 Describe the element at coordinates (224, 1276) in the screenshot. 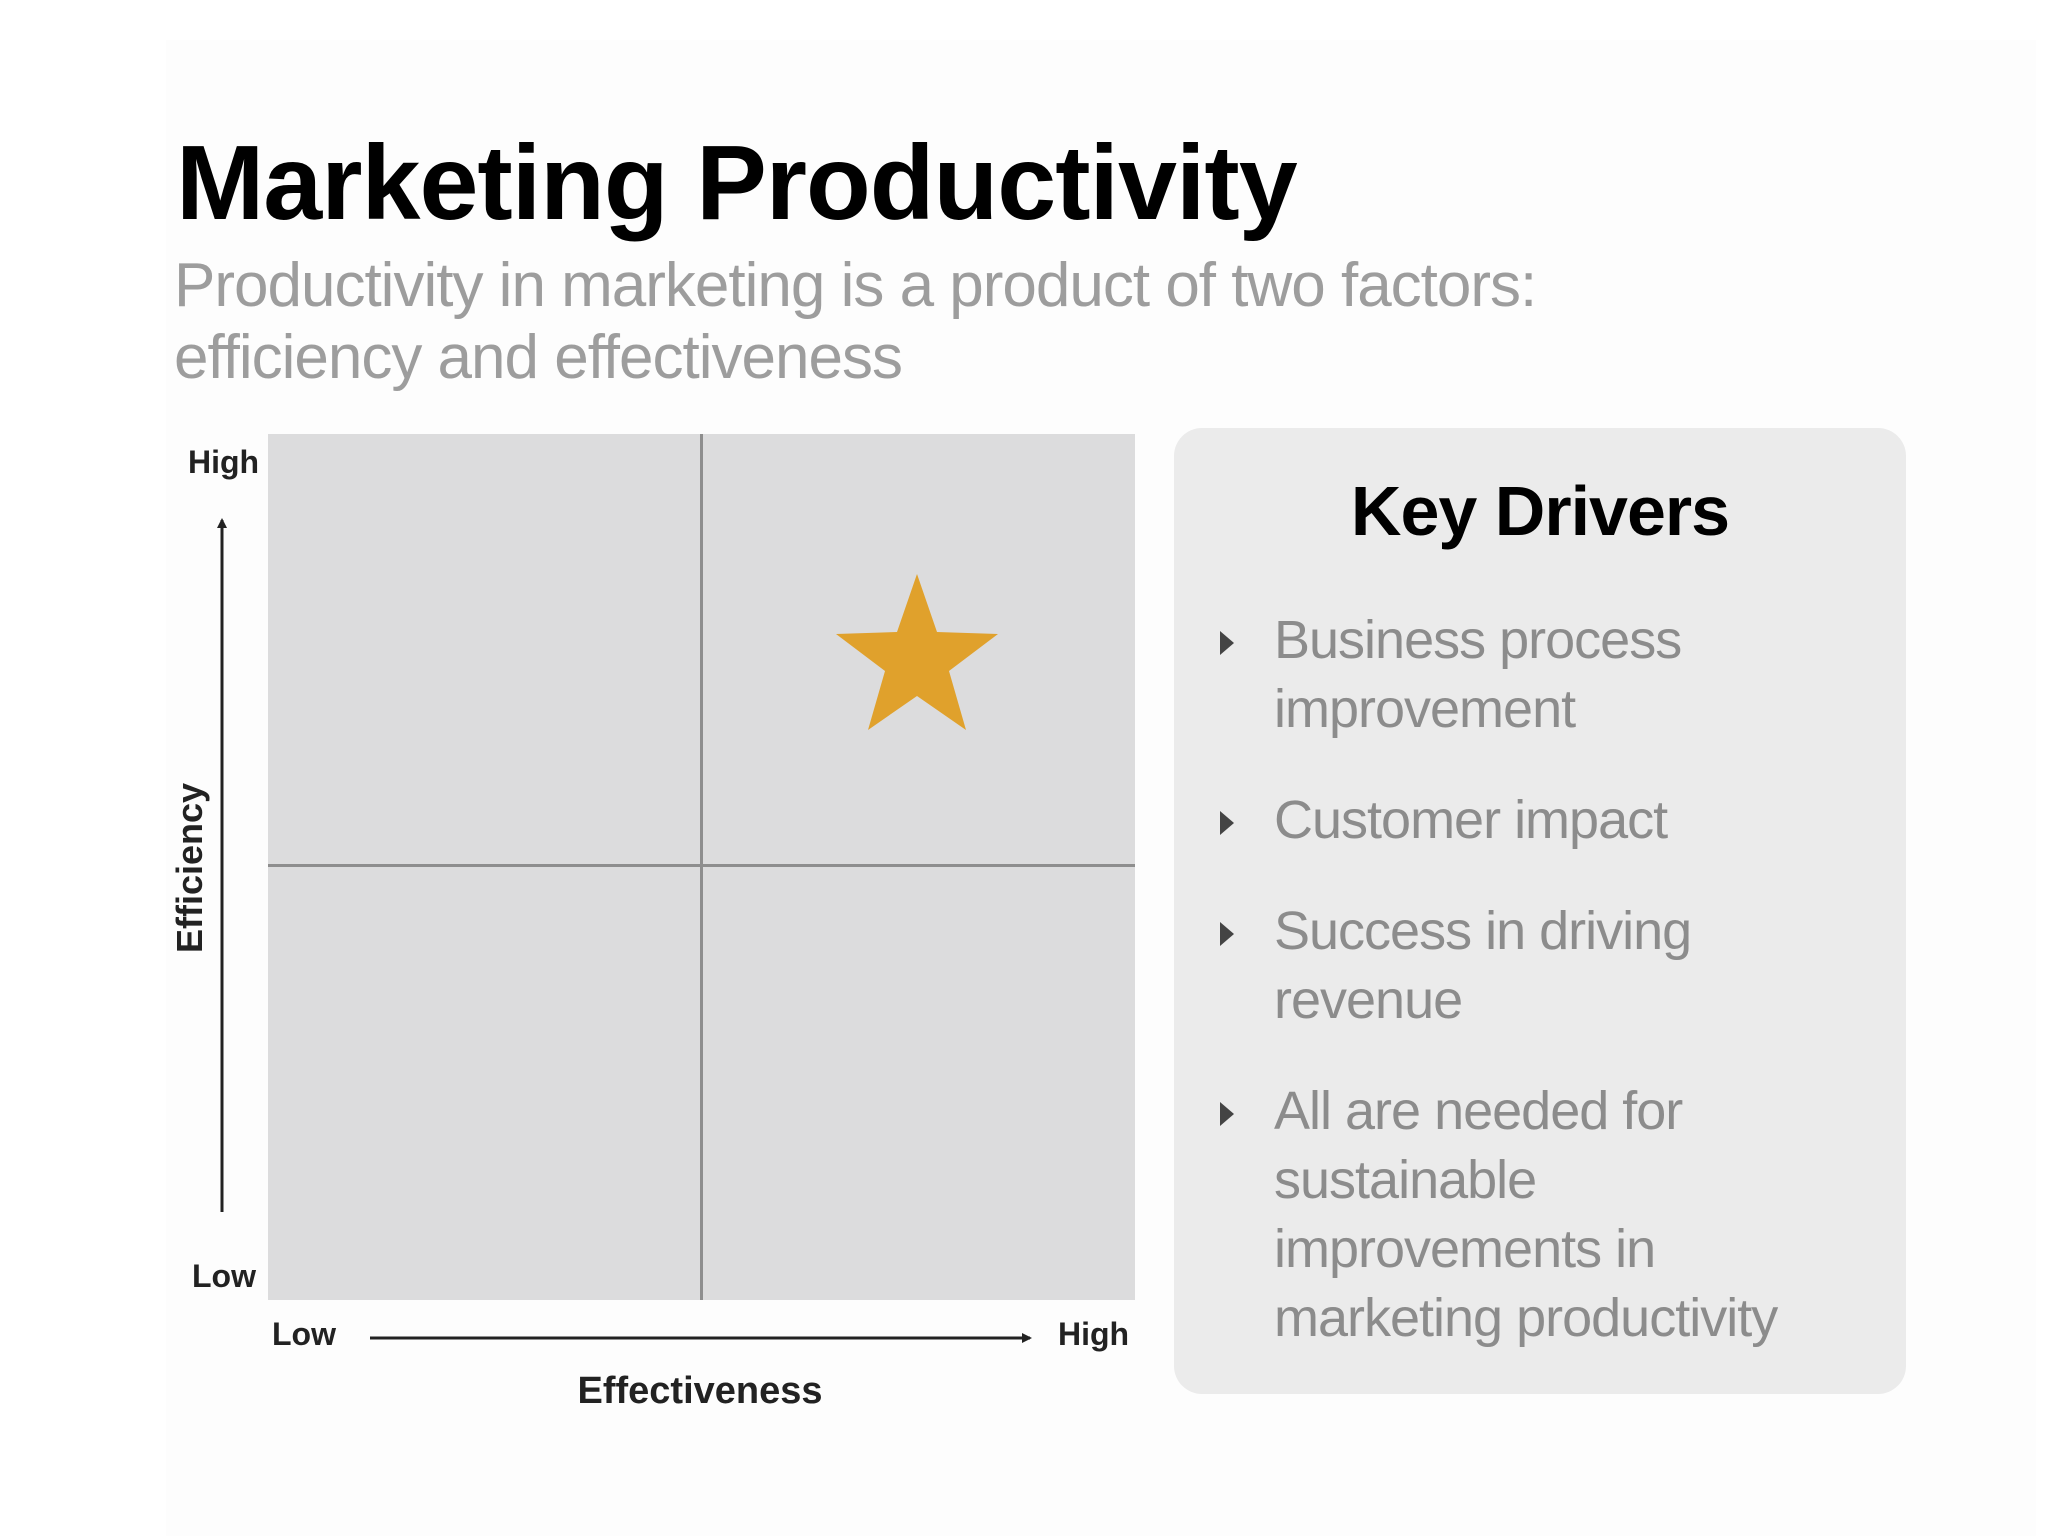

I see `y-axis-low-label: Low` at that location.